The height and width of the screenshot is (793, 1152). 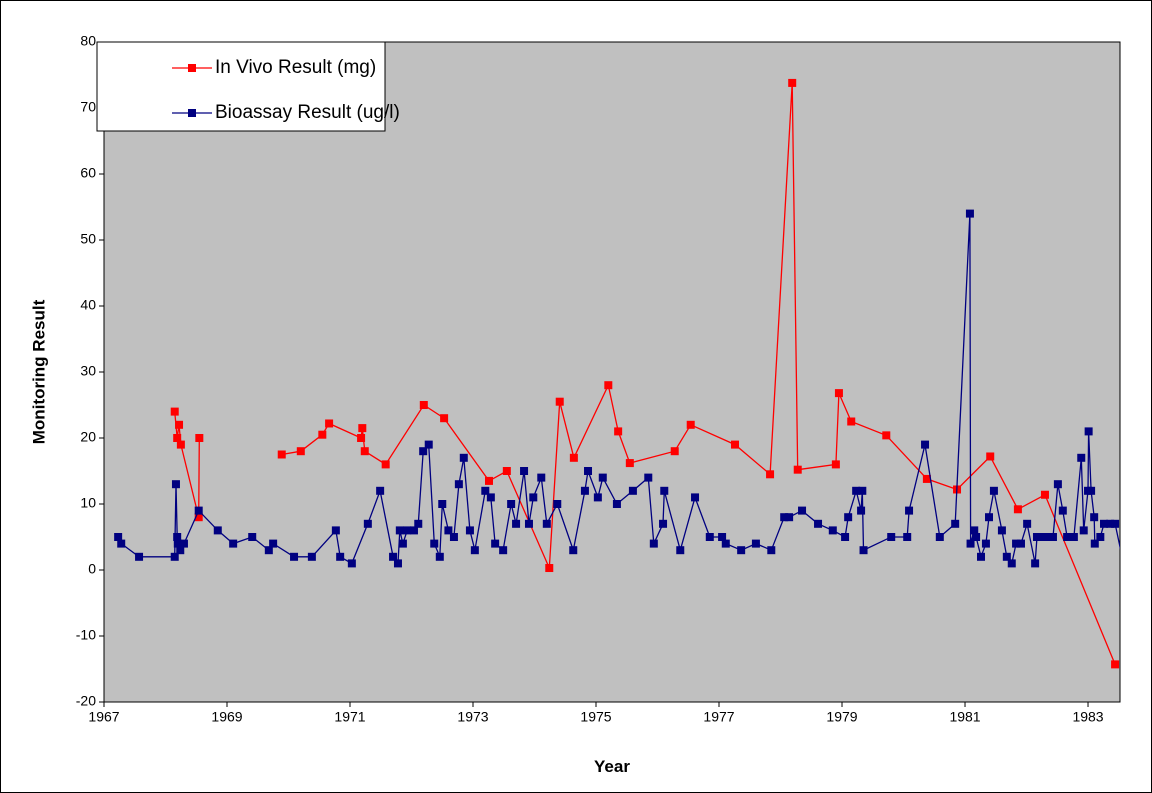 I want to click on legend-label: Bioassay Result (ug/l), so click(x=307, y=112).